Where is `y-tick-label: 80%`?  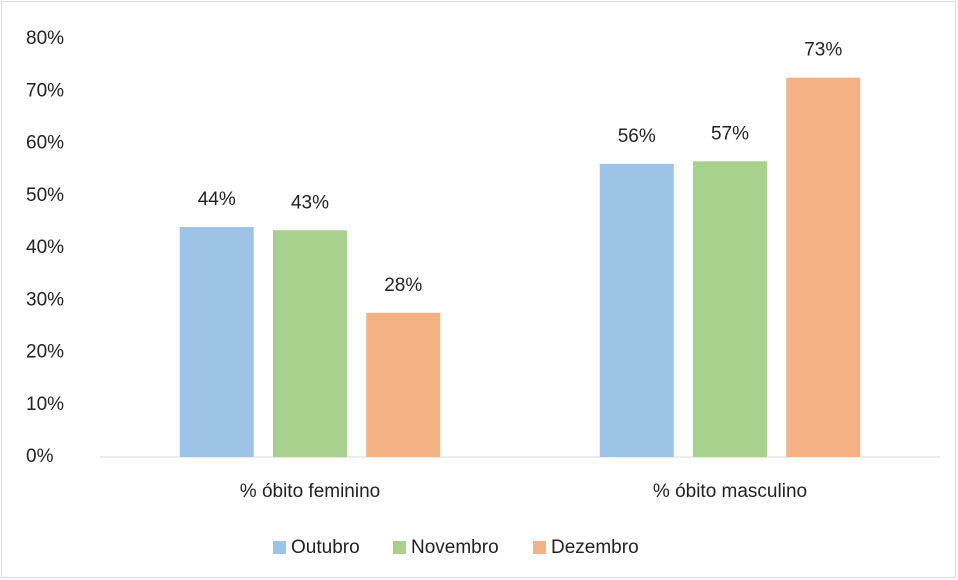 y-tick-label: 80% is located at coordinates (45, 38).